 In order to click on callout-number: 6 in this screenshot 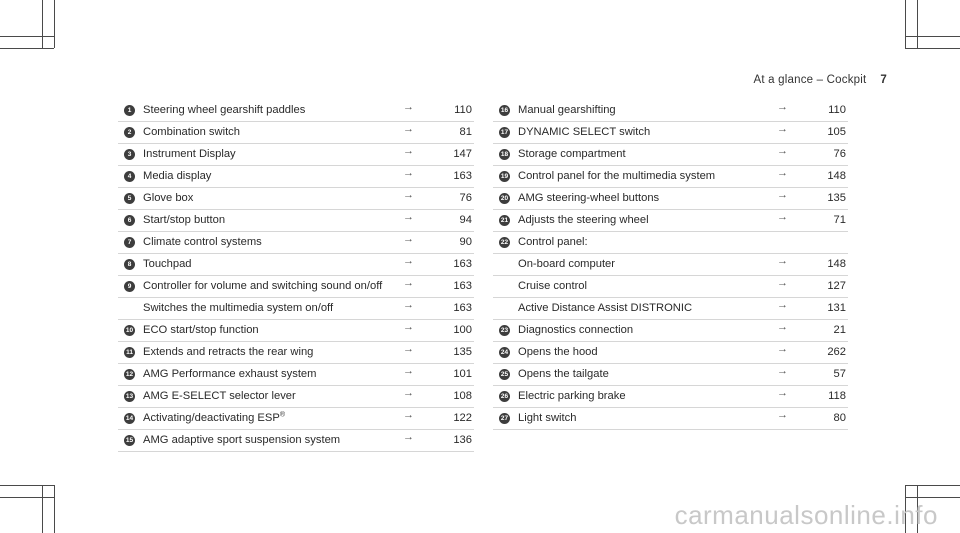, I will do `click(129, 220)`.